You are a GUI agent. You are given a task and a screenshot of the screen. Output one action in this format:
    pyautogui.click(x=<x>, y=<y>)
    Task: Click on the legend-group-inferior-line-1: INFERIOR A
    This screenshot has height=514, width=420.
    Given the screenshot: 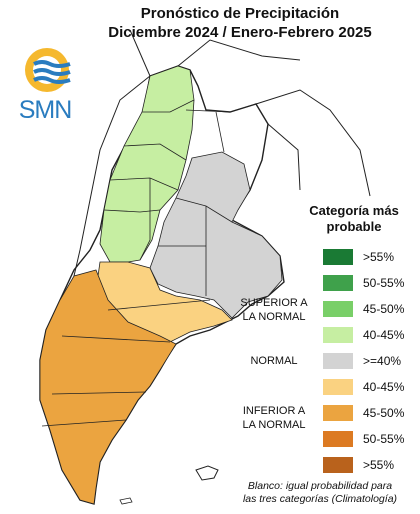 What is the action you would take?
    pyautogui.click(x=274, y=411)
    